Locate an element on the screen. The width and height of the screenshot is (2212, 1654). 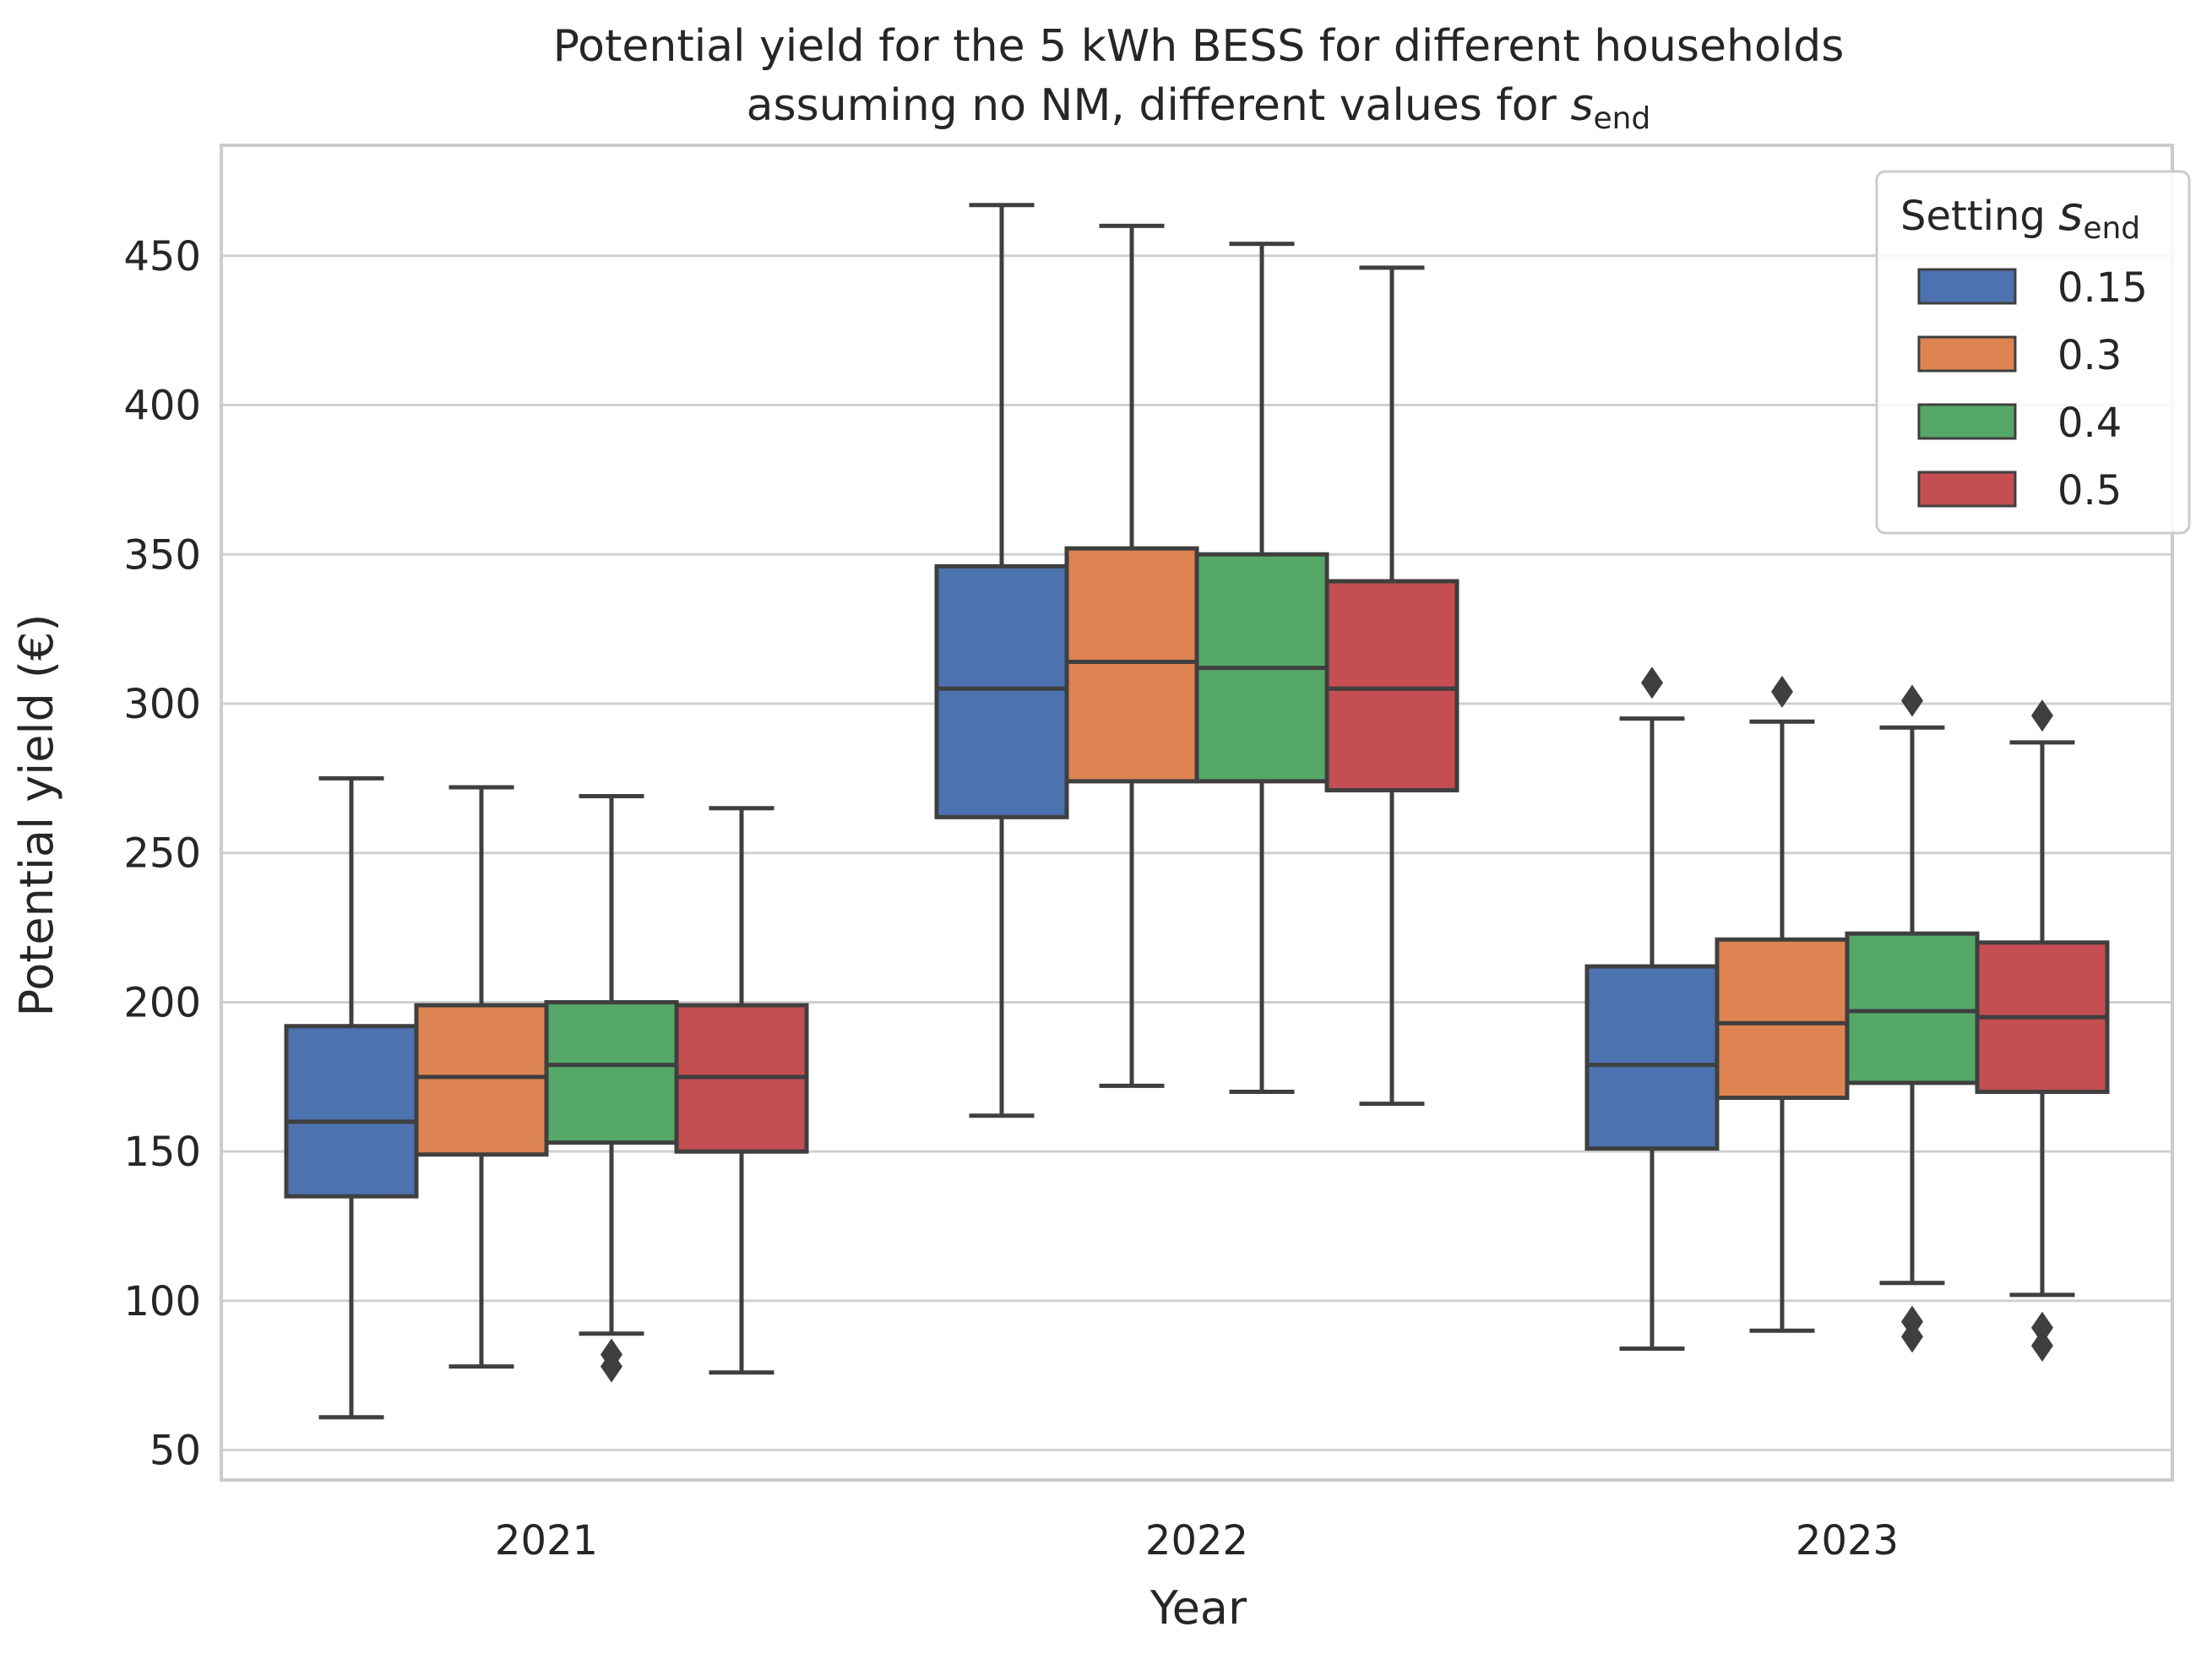
box-2022-0.3 is located at coordinates (1131, 655).